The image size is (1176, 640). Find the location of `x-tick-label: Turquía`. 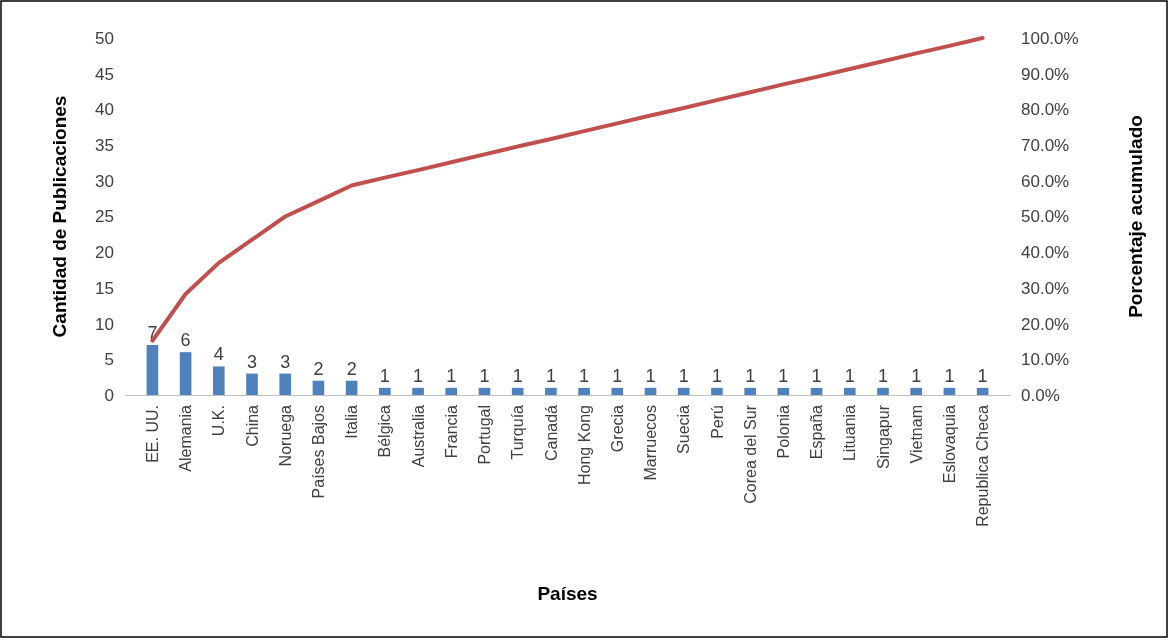

x-tick-label: Turquía is located at coordinates (518, 432).